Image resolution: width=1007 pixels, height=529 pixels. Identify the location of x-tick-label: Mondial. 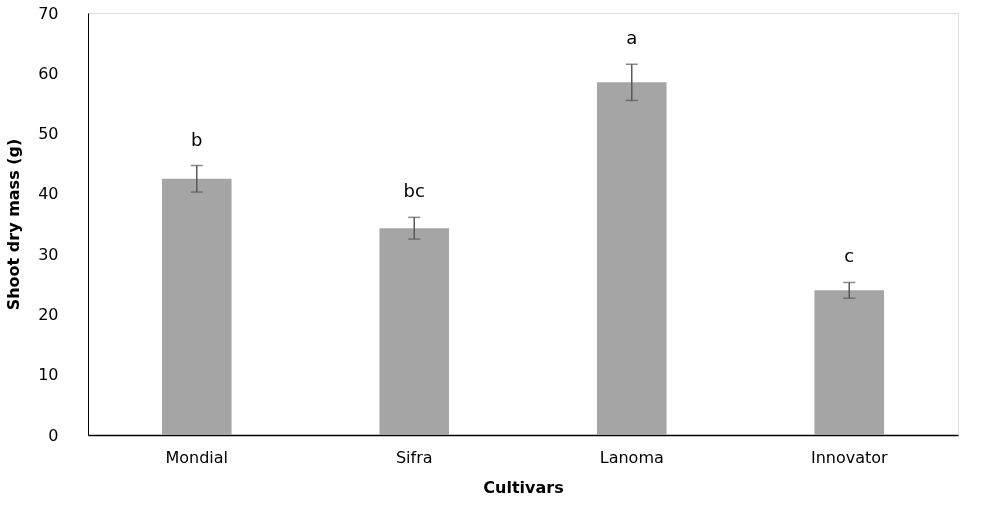
(197, 457).